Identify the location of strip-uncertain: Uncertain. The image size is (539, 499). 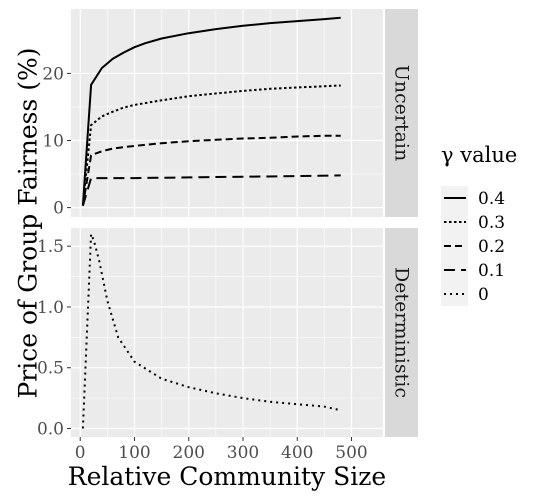
(401, 113).